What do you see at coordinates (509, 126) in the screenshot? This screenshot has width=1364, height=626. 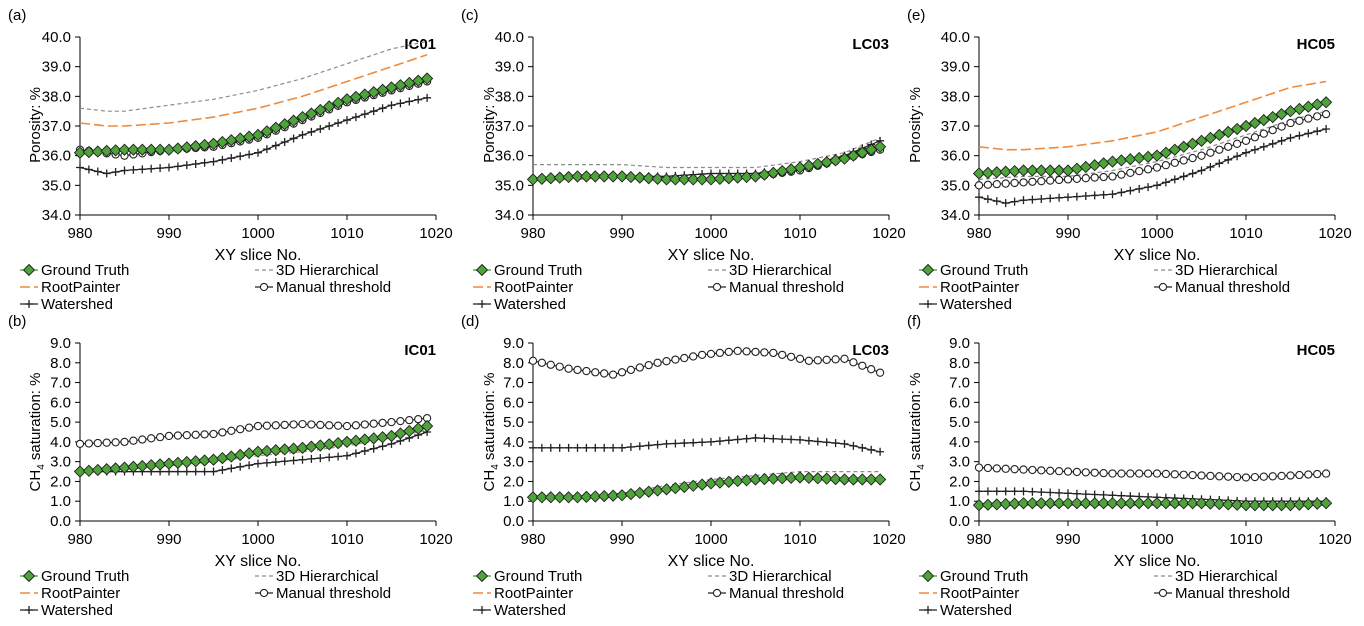 I see `y-tick-label: 37.0` at bounding box center [509, 126].